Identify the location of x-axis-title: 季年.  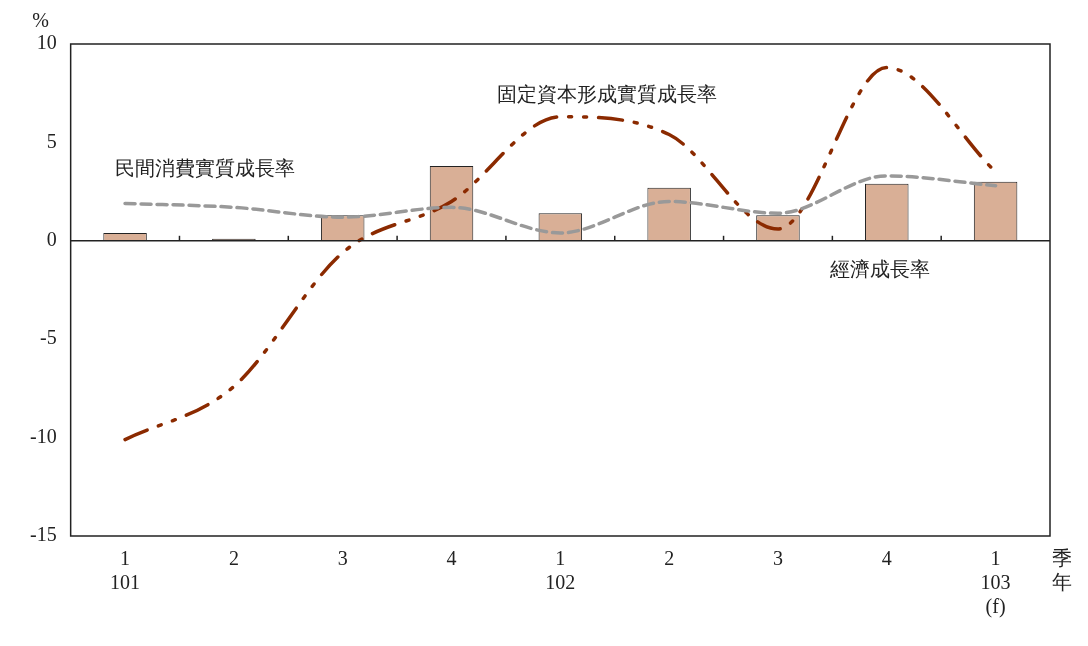
(1062, 570).